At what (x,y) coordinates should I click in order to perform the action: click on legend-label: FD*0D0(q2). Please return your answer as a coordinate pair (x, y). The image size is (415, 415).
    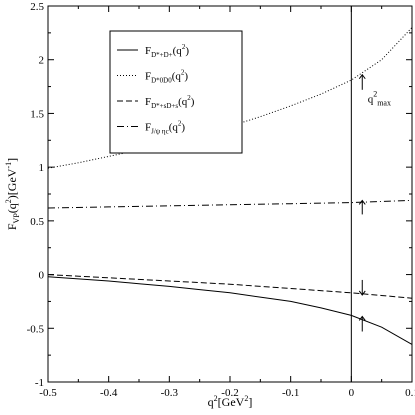
    Looking at the image, I should click on (166, 77).